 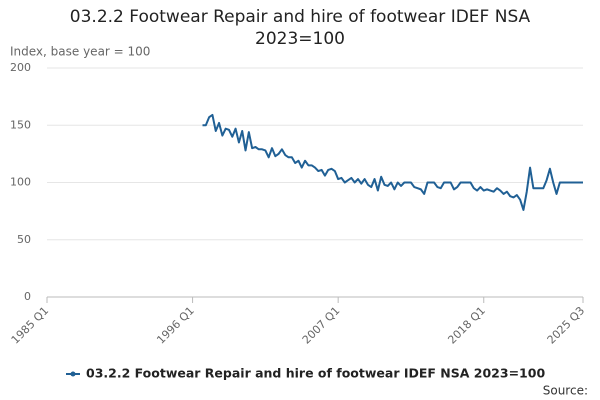 I want to click on x-tick-label: 2007 Q1, so click(x=321, y=325).